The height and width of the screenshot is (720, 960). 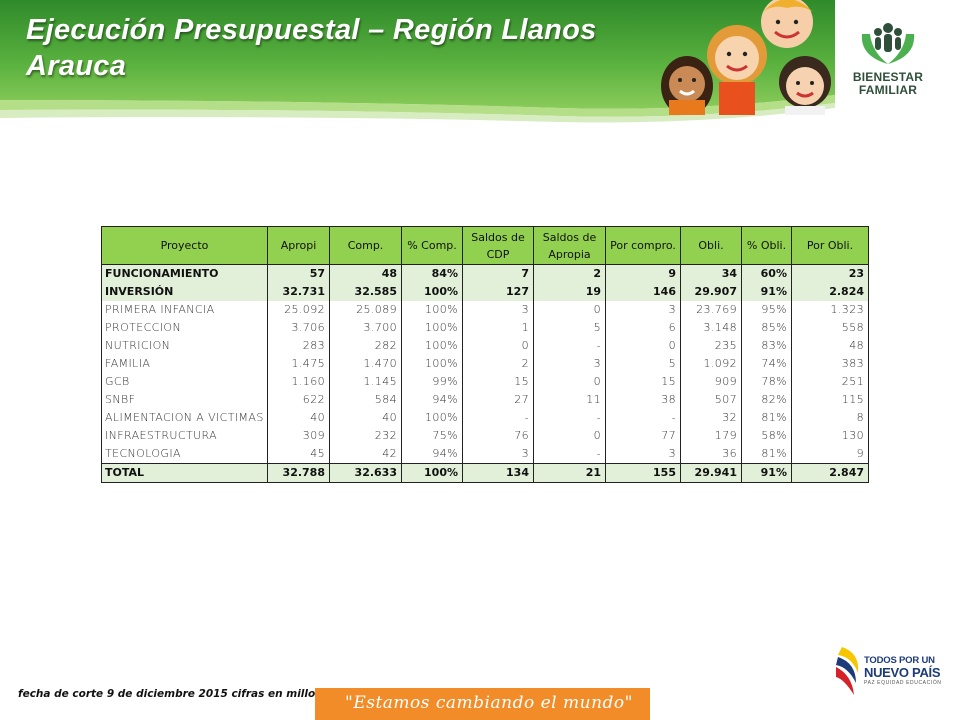 What do you see at coordinates (76, 66) in the screenshot?
I see `page-title-line2: Arauca` at bounding box center [76, 66].